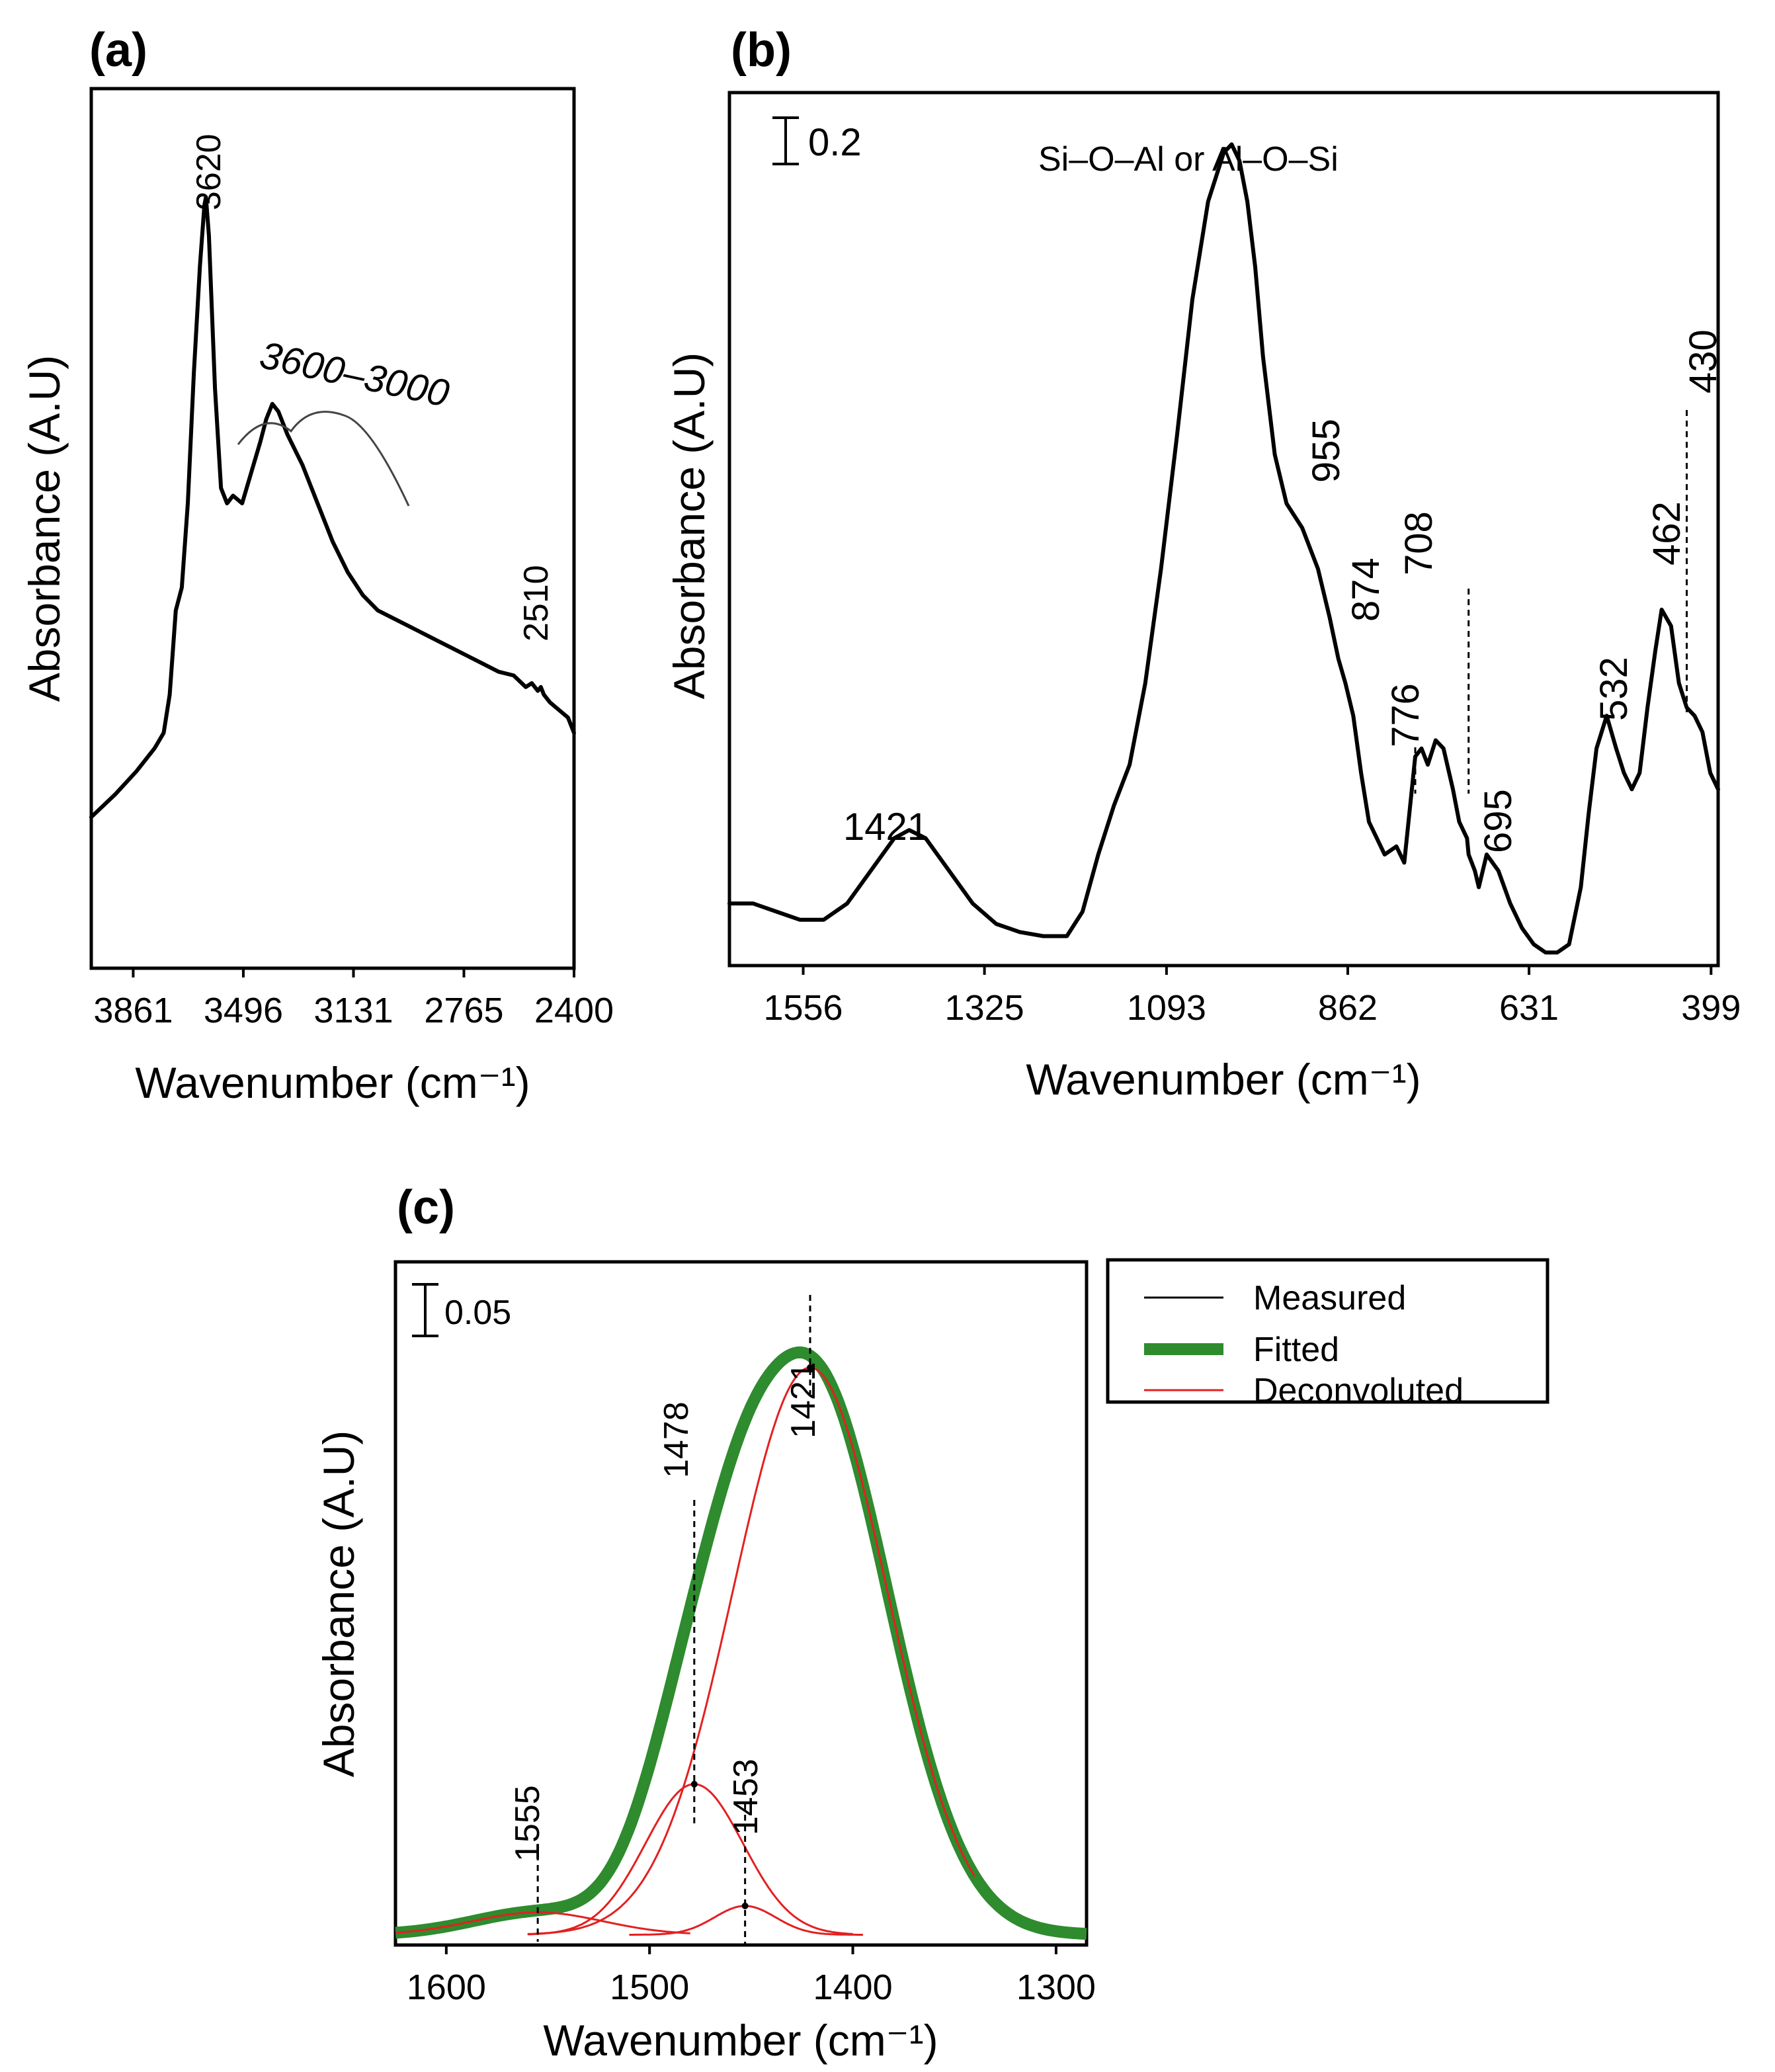  What do you see at coordinates (1498, 821) in the screenshot?
I see `annotation-695: 695` at bounding box center [1498, 821].